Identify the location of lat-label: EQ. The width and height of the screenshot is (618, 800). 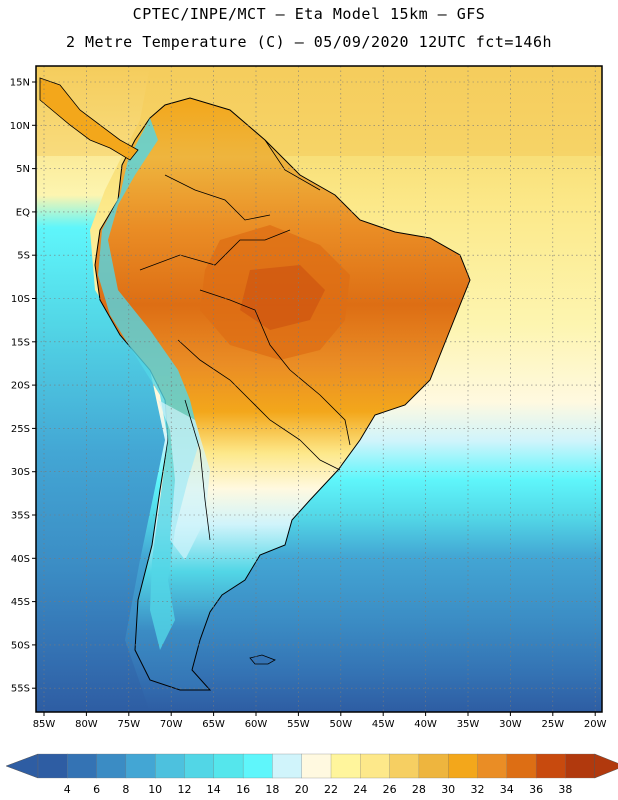
(23, 212).